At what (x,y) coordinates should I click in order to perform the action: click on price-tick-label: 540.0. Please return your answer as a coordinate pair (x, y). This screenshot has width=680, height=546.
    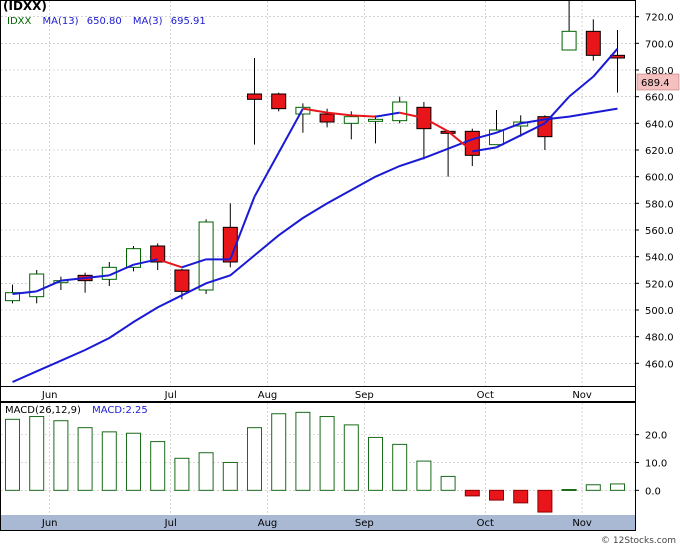
    Looking at the image, I should click on (659, 258).